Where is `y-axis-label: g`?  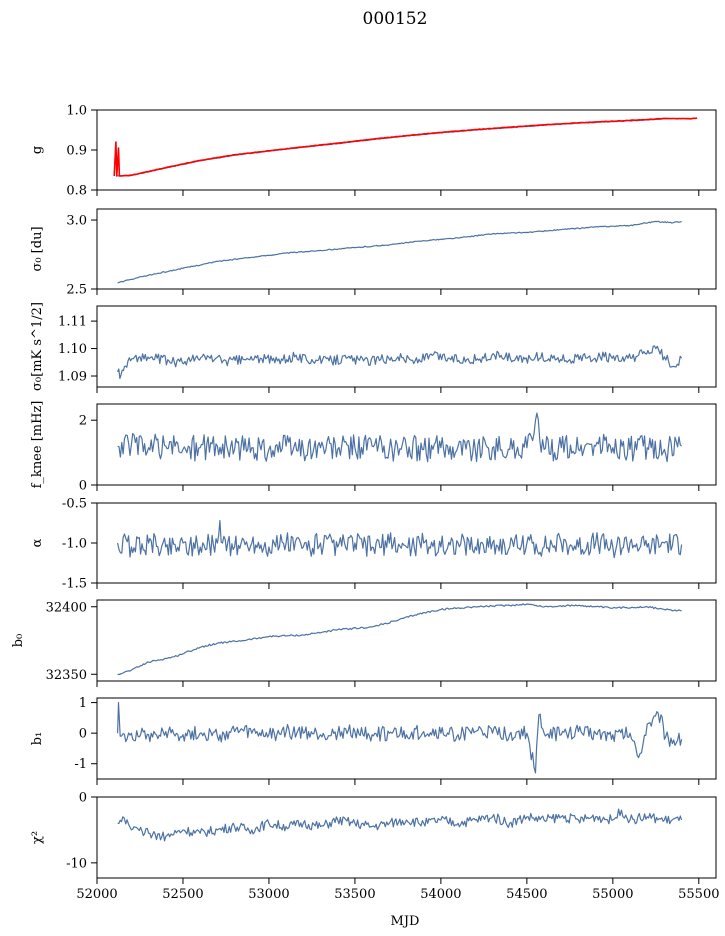
y-axis-label: g is located at coordinates (37, 150).